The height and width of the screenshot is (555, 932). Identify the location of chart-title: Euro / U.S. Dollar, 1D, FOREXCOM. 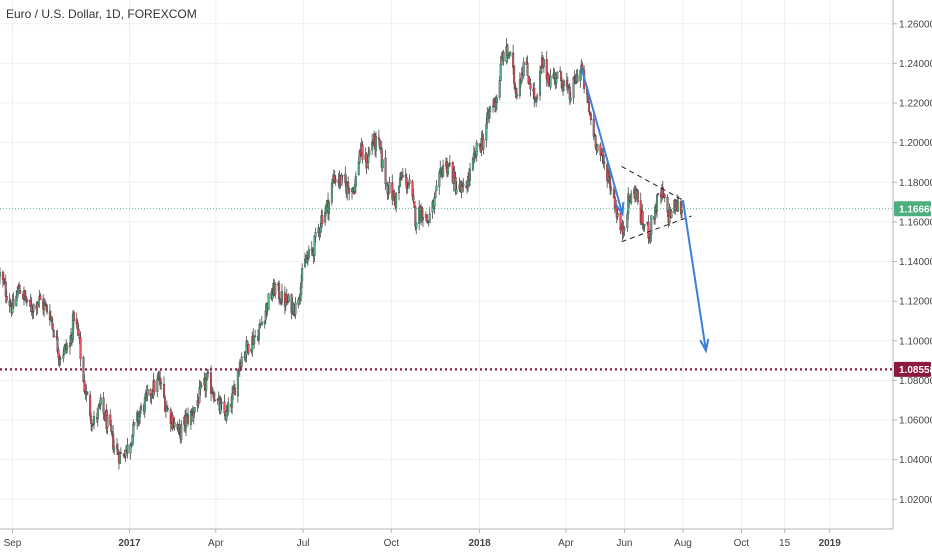
(101, 14).